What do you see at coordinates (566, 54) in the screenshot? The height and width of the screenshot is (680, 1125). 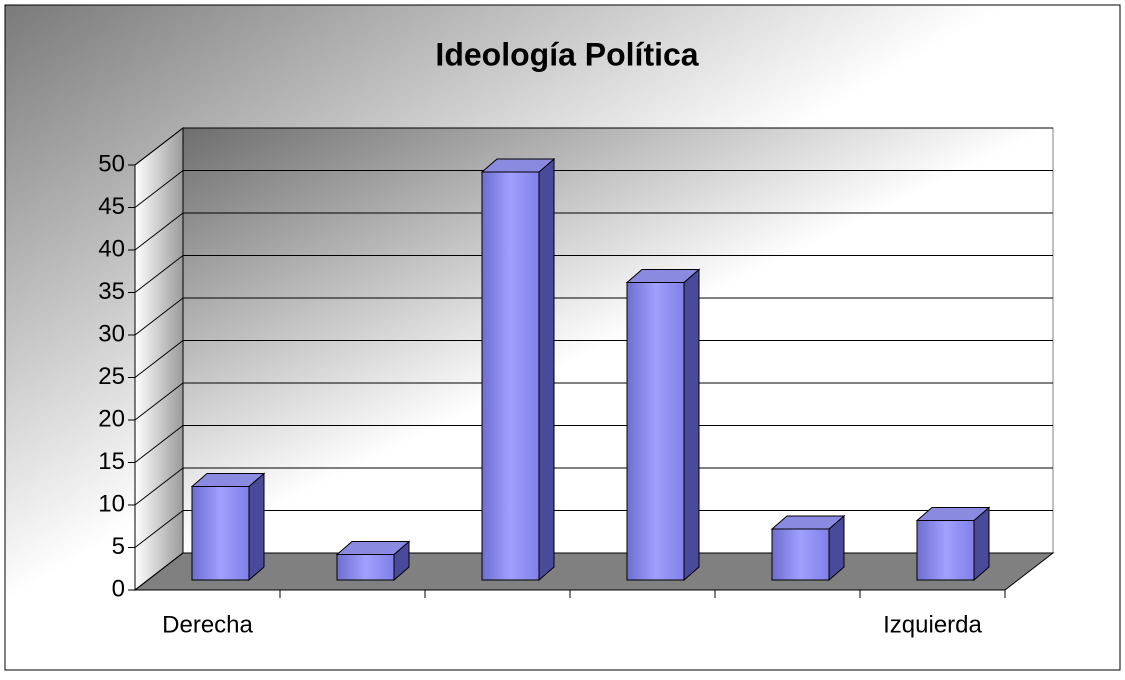 I see `chart-title: Ideología Política` at bounding box center [566, 54].